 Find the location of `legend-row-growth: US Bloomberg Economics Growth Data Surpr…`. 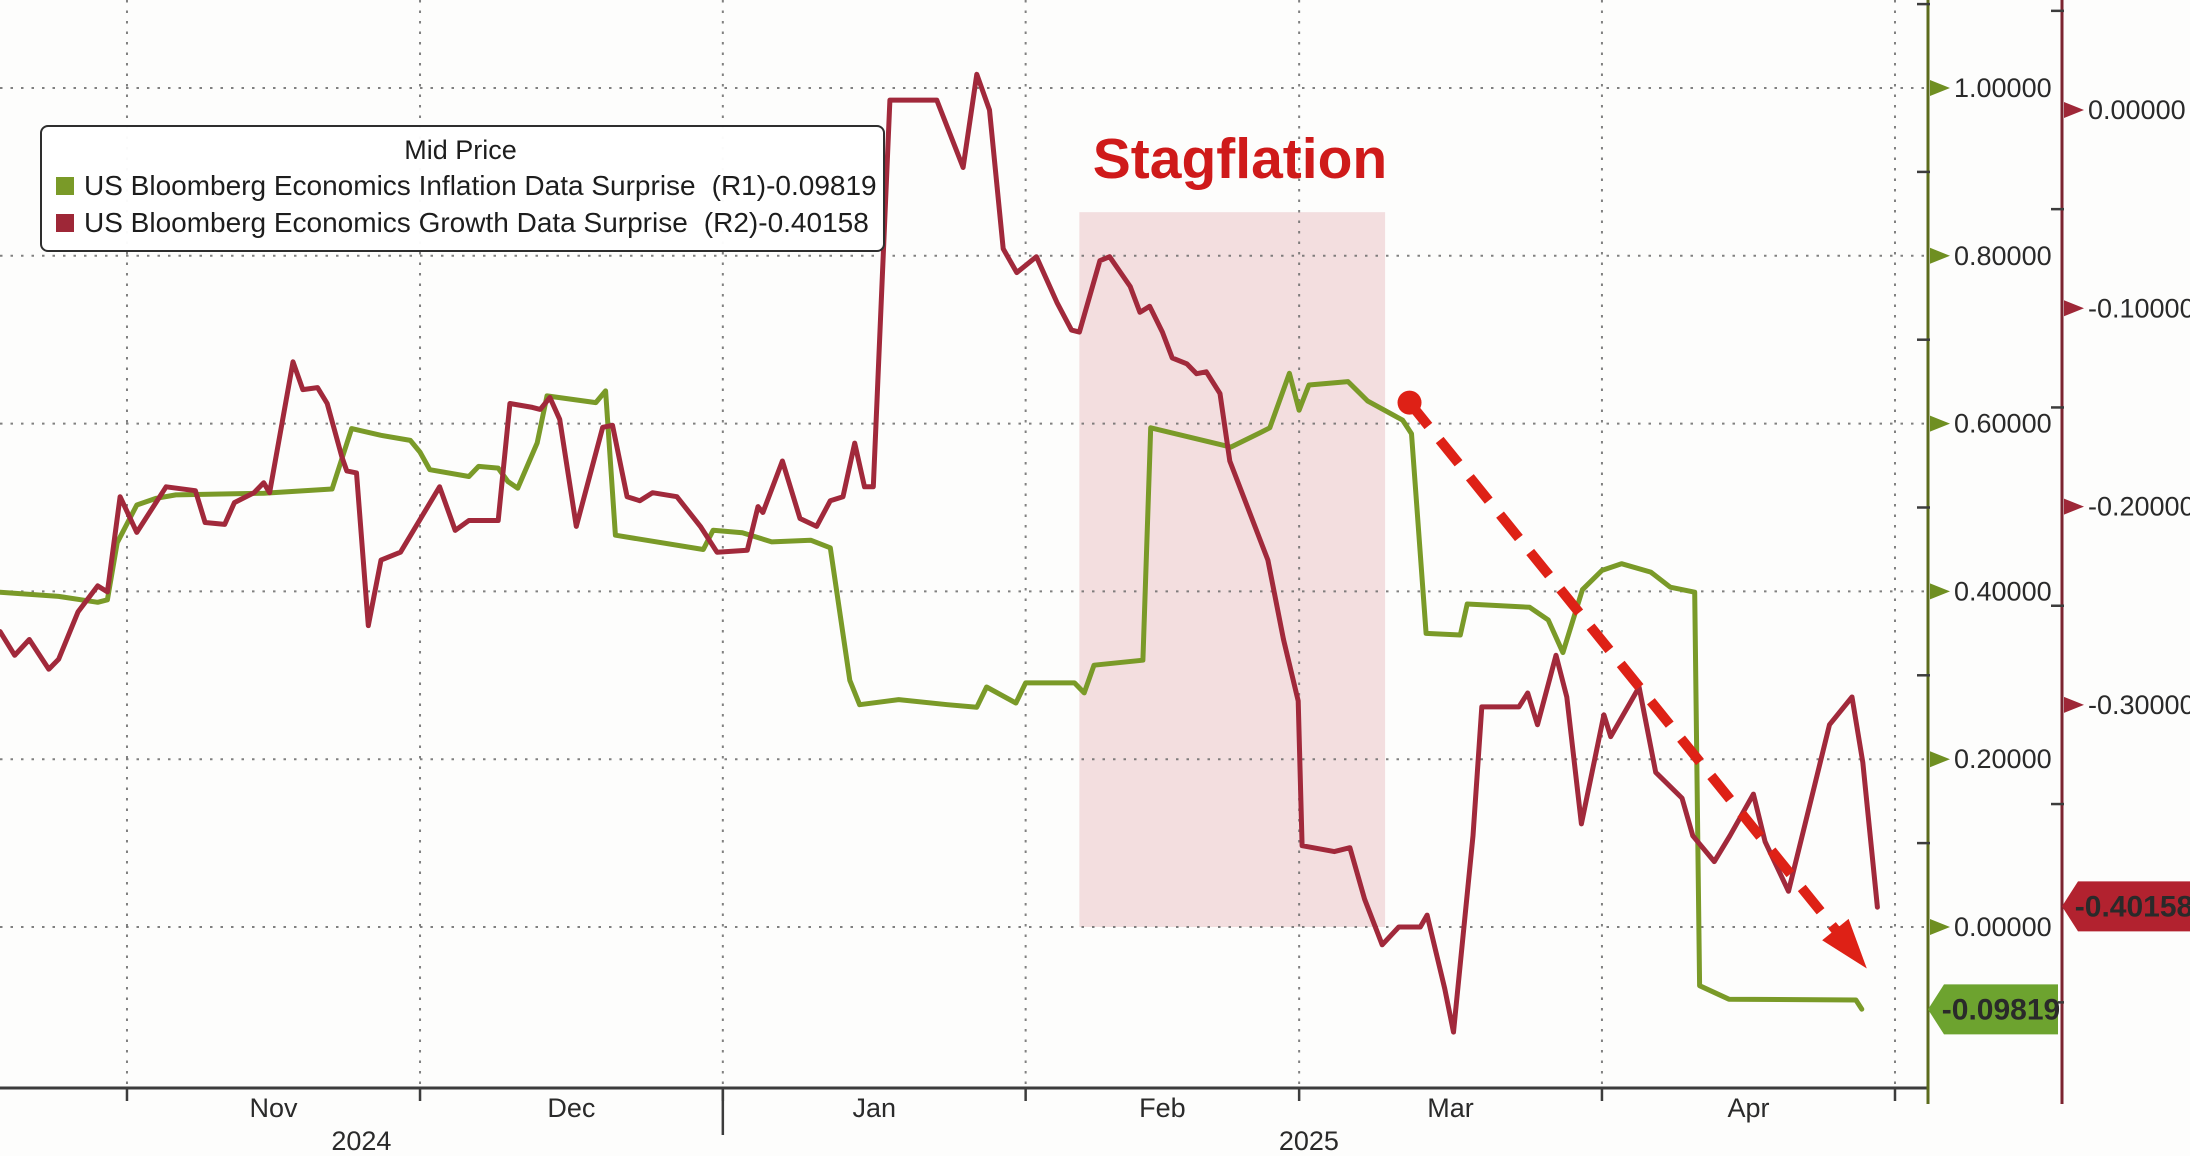

legend-row-growth: US Bloomberg Economics Growth Data Surpr… is located at coordinates (462, 222).